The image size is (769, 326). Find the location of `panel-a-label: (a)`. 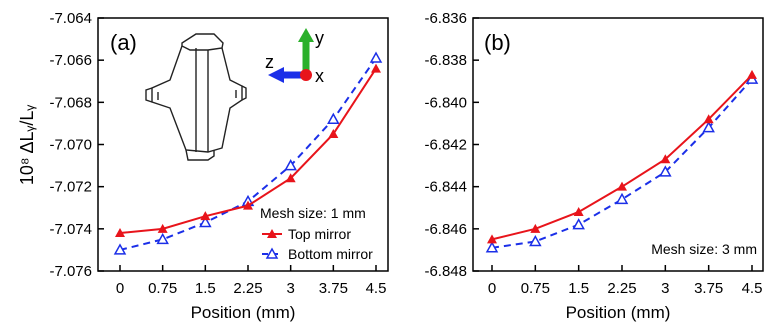

panel-a-label: (a) is located at coordinates (123, 42).